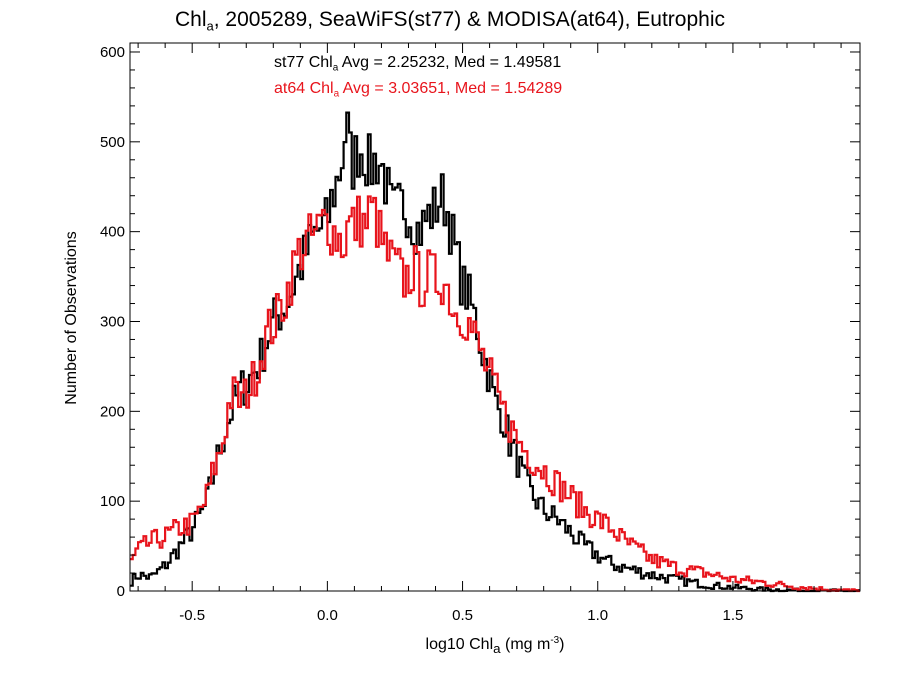 The height and width of the screenshot is (675, 900). I want to click on annotation-at64: at64 Chla Avg = 3.03651, Med = 1.54289, so click(418, 90).